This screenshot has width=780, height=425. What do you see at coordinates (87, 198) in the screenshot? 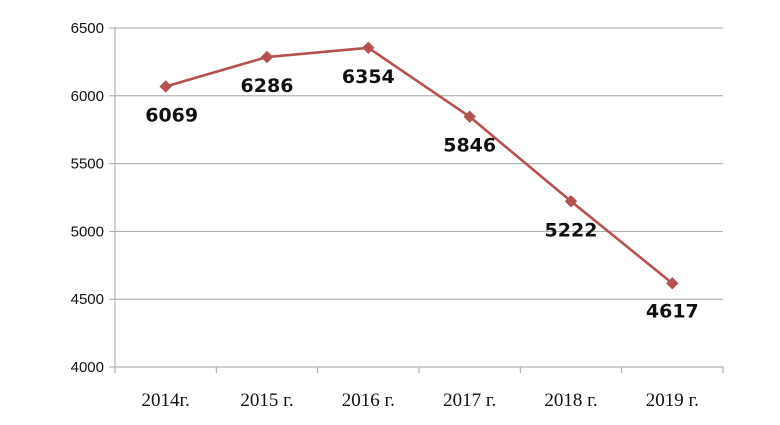
I see `y-axis-ticks: 4000 4500 5000 5500 6000 6500` at bounding box center [87, 198].